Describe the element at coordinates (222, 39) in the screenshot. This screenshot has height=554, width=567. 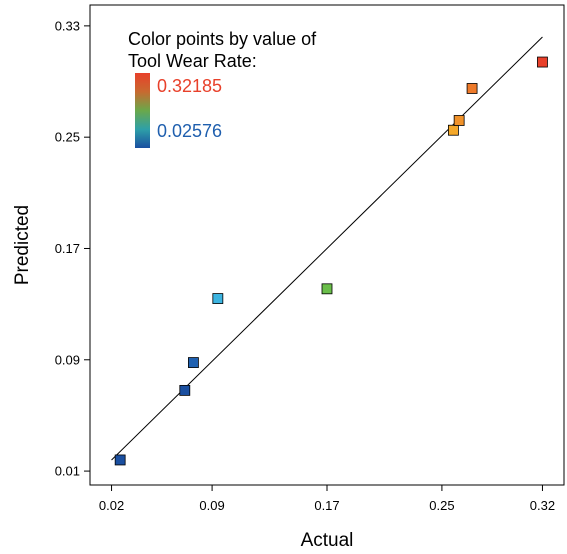
I see `legend-title-line1: Color points by value of` at that location.